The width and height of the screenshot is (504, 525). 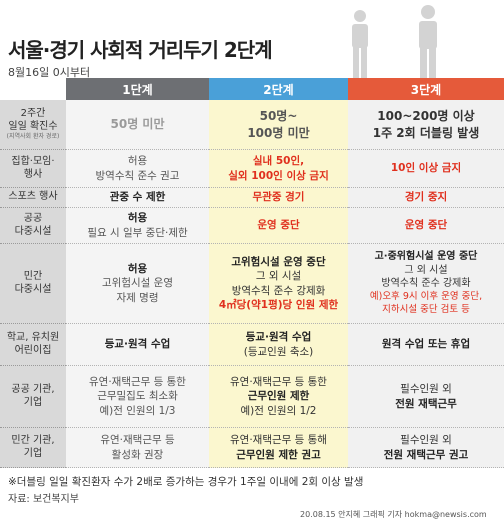 What do you see at coordinates (428, 42) in the screenshot?
I see `person-icon-right` at bounding box center [428, 42].